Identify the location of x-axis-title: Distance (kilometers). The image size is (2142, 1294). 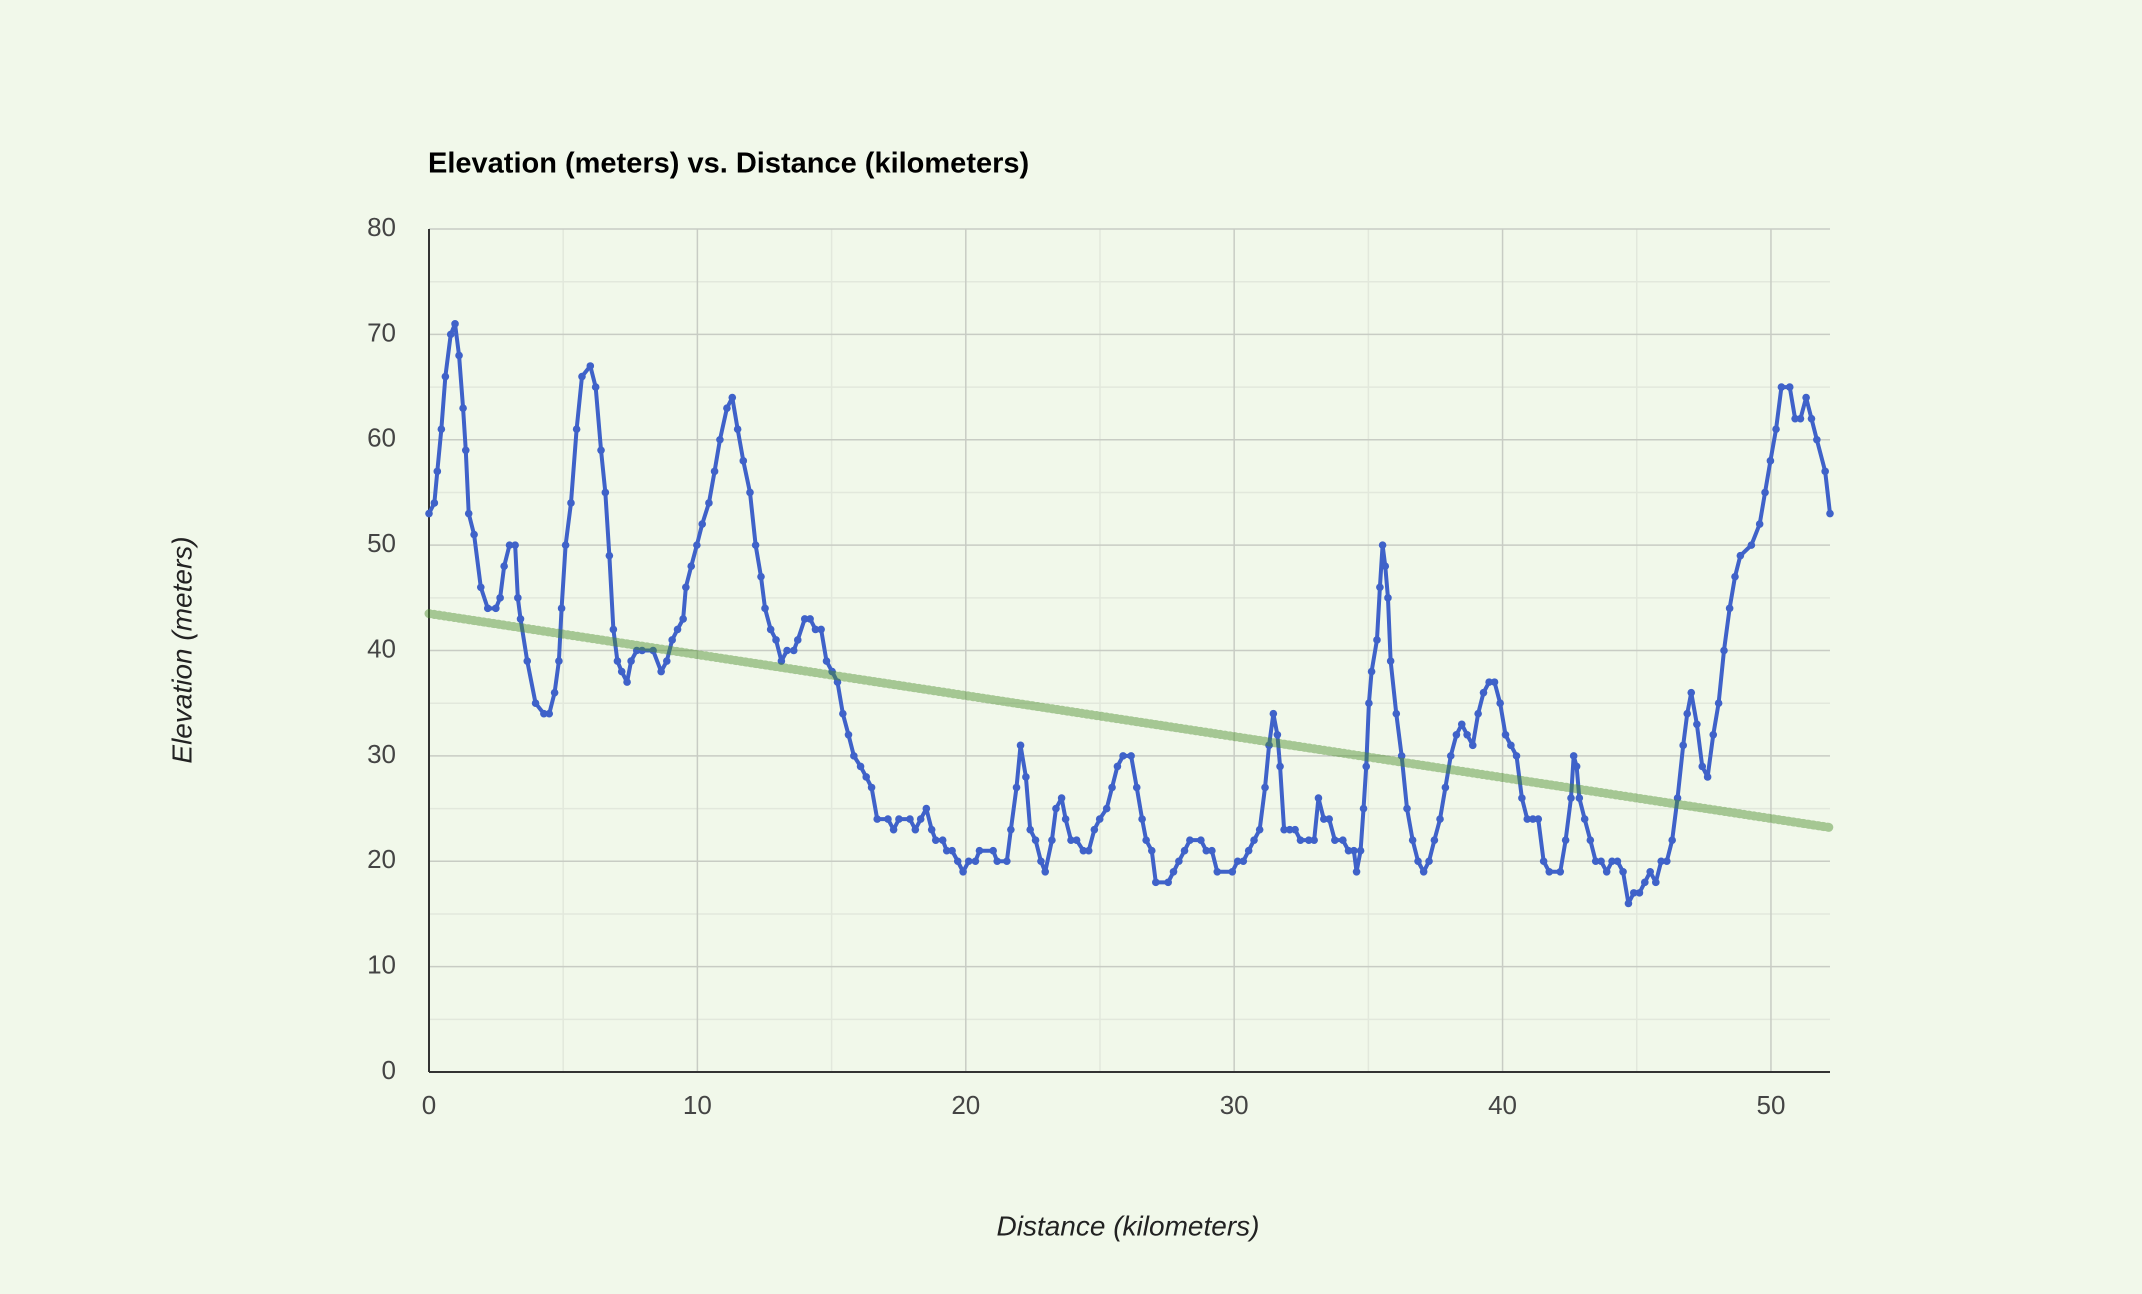
(1128, 1225).